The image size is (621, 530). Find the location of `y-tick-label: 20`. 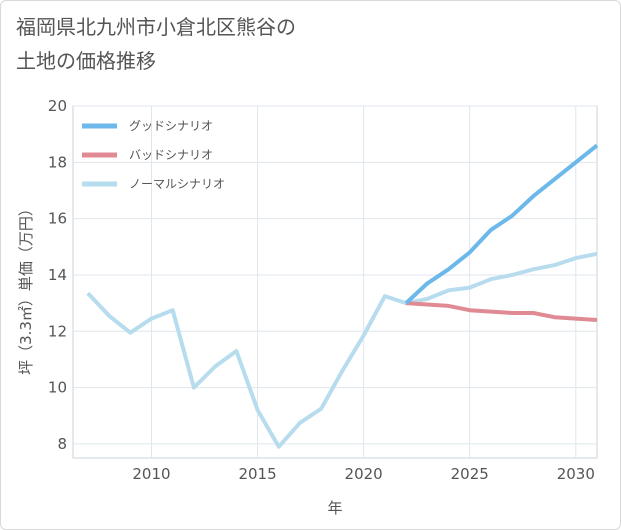

y-tick-label: 20 is located at coordinates (57, 106).